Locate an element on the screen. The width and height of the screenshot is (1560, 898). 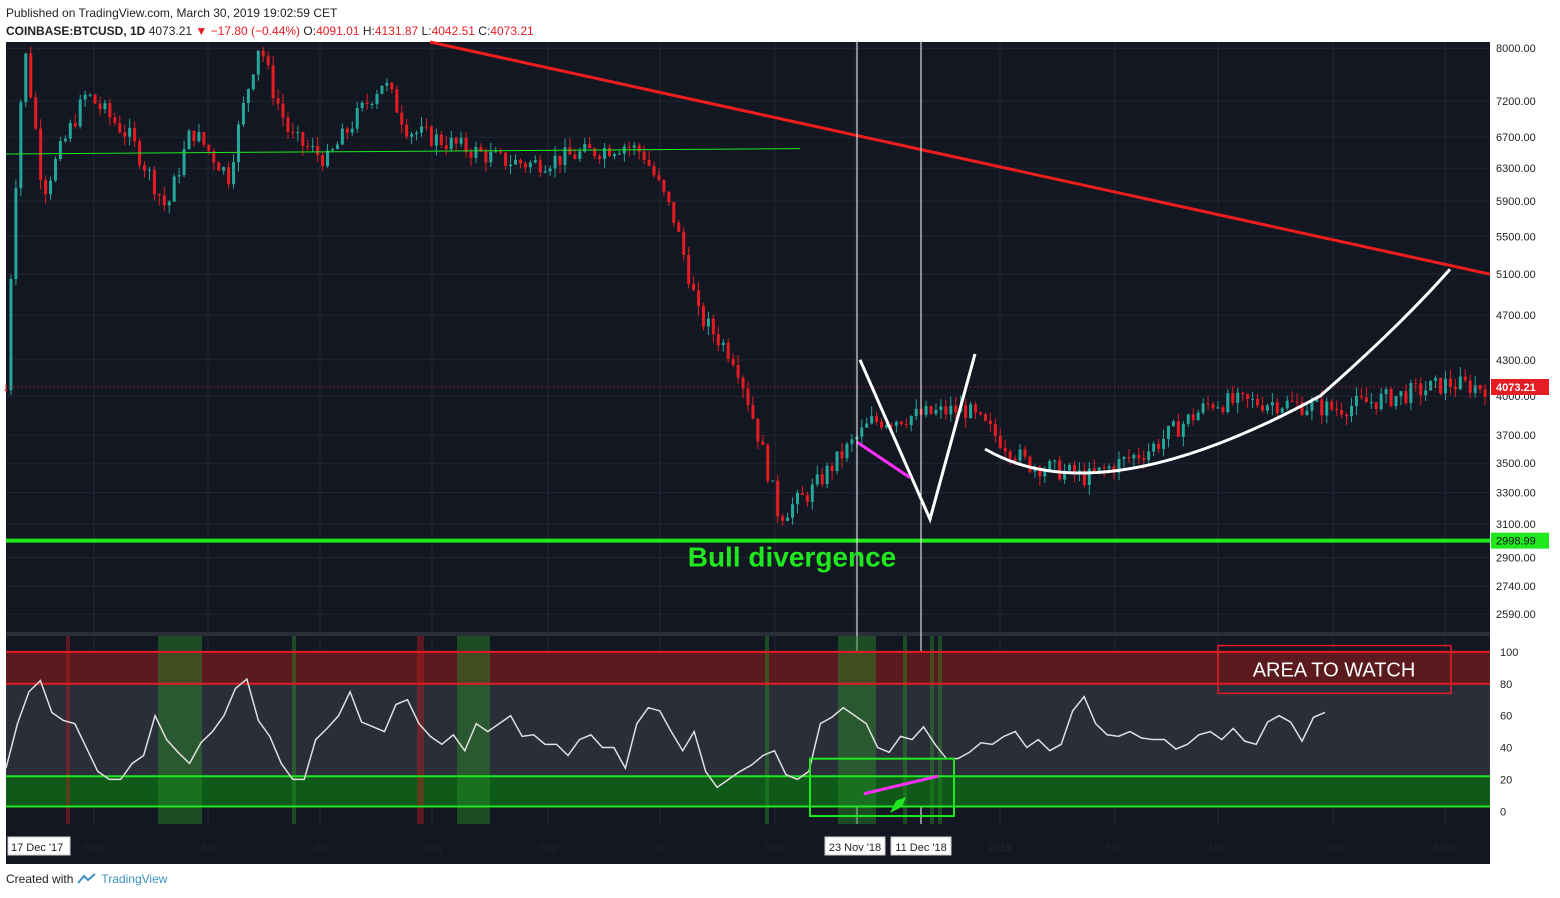
open-value: 4091.01 is located at coordinates (338, 31).